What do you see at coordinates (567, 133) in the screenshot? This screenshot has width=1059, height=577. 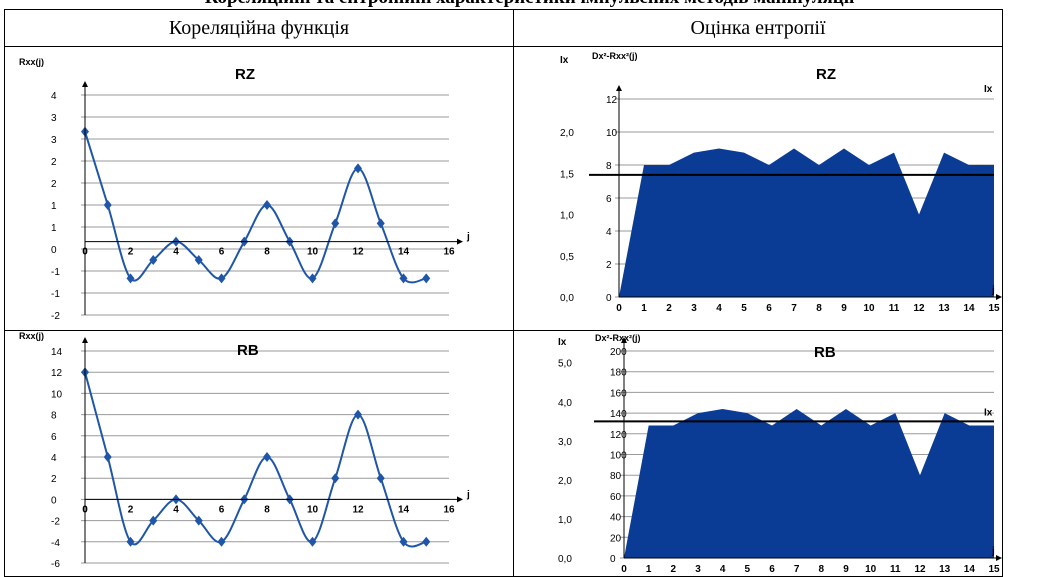 I see `y2-tick-label: 2,0` at bounding box center [567, 133].